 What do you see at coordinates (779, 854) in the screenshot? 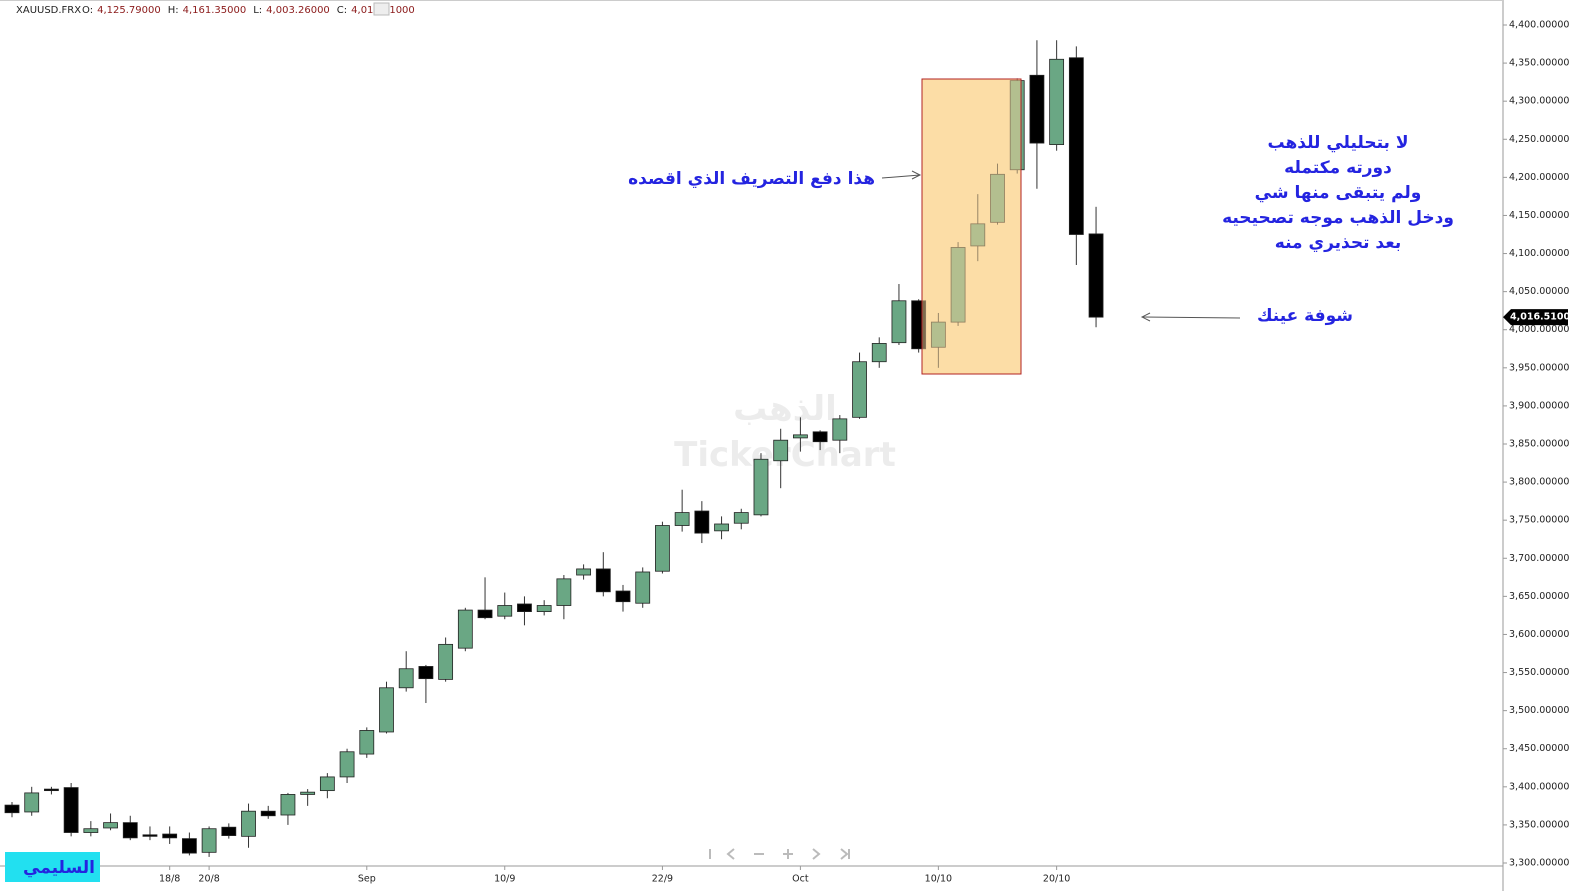
I see `navigation-controls` at bounding box center [779, 854].